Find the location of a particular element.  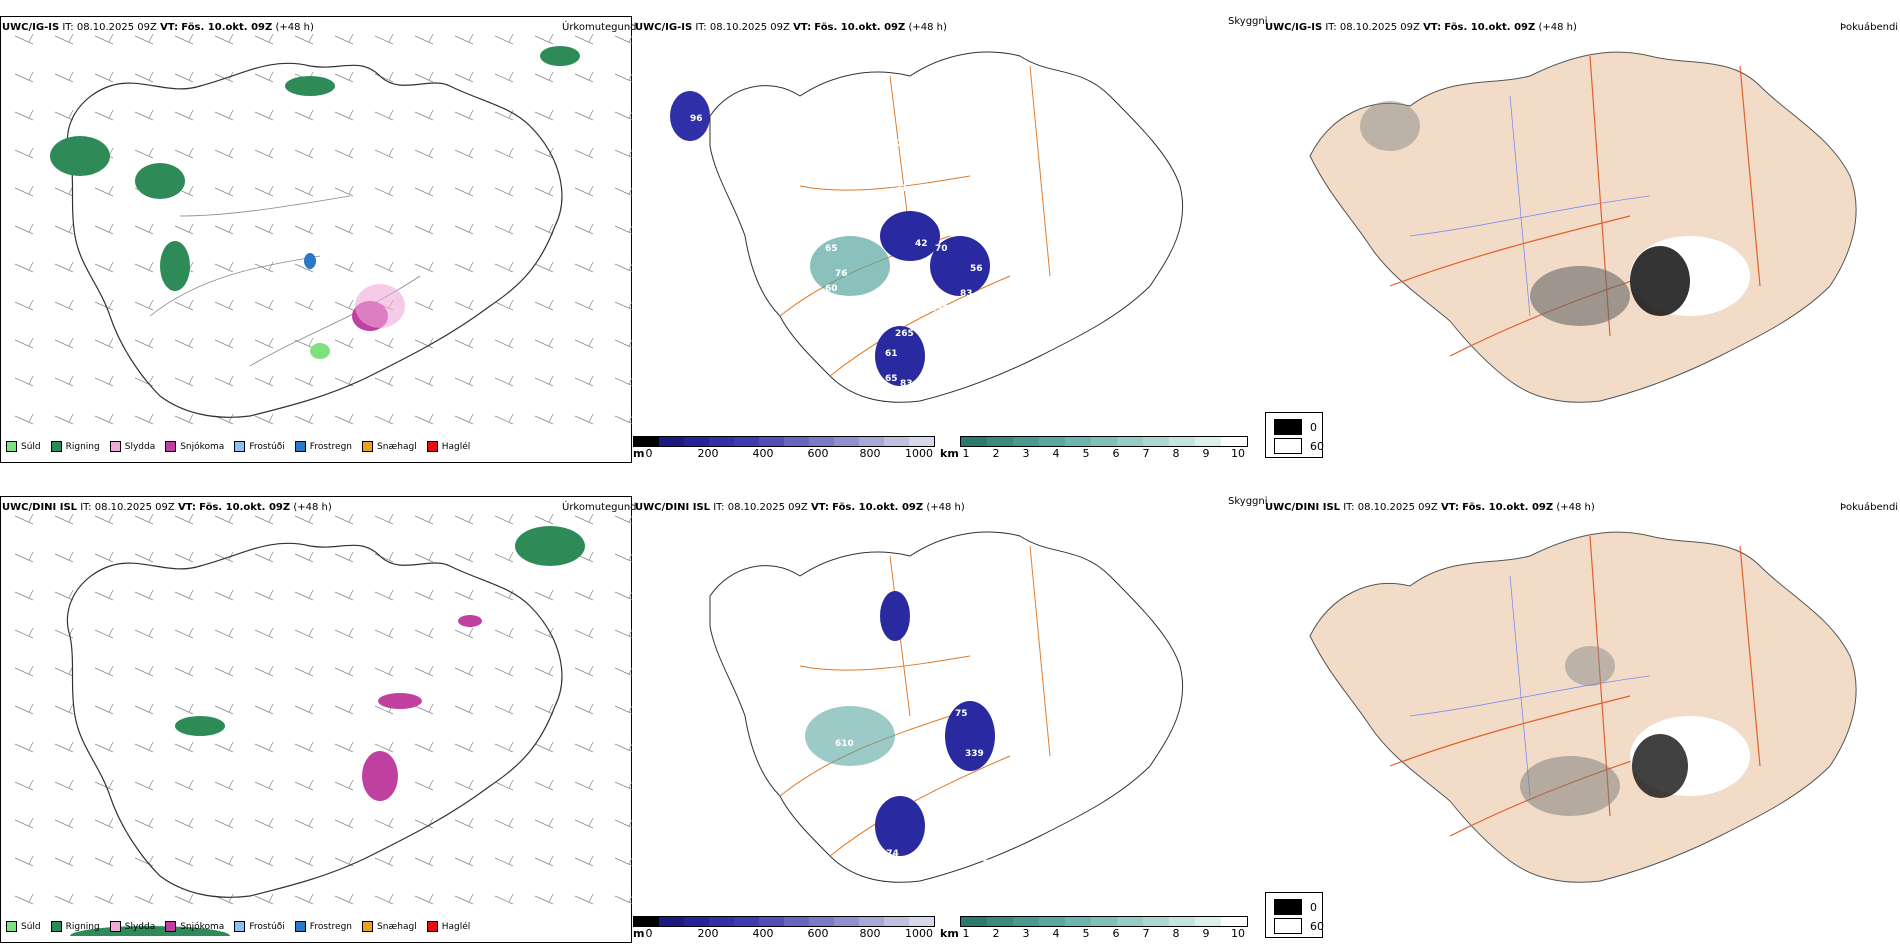

ceiling-label: 68 is located at coordinates (901, 909).